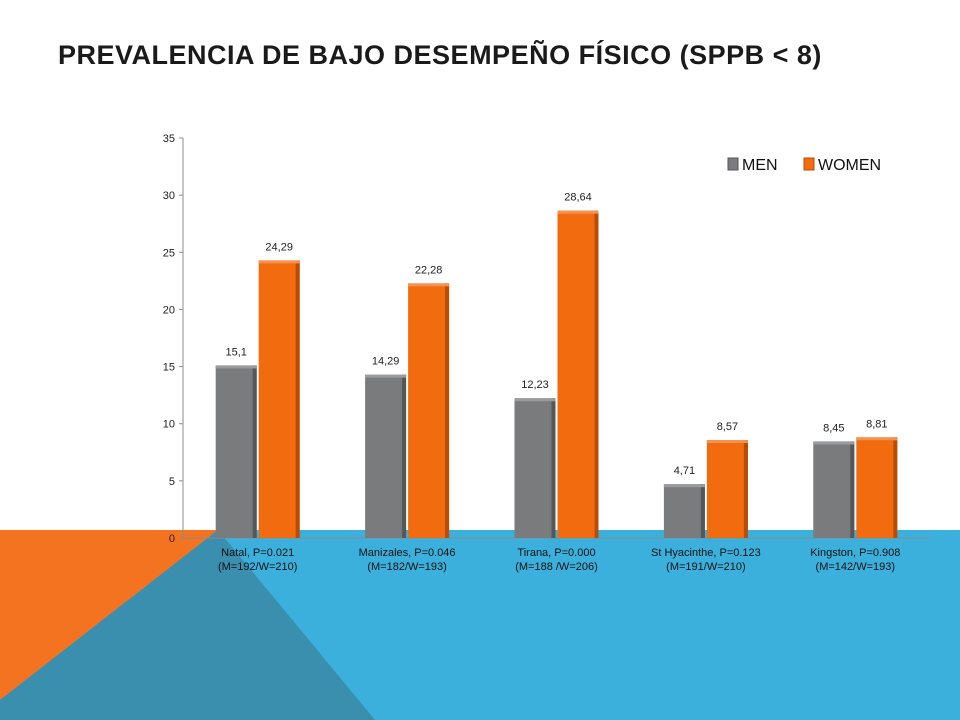 Image resolution: width=960 pixels, height=720 pixels. What do you see at coordinates (257, 553) in the screenshot?
I see `x-category-label: Natal, P=0.021` at bounding box center [257, 553].